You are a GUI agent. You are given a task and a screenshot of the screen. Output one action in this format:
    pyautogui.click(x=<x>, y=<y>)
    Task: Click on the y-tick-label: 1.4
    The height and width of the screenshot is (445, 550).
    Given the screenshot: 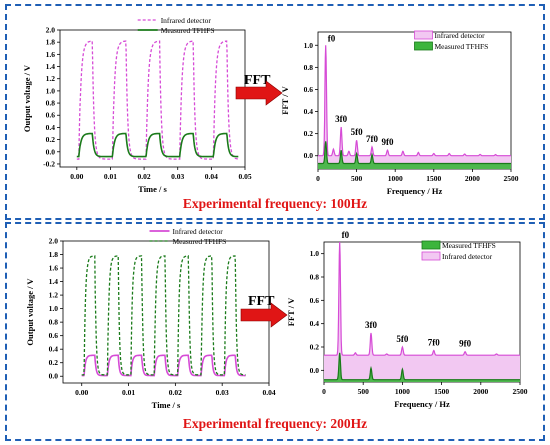 What is the action you would take?
    pyautogui.click(x=54, y=281)
    